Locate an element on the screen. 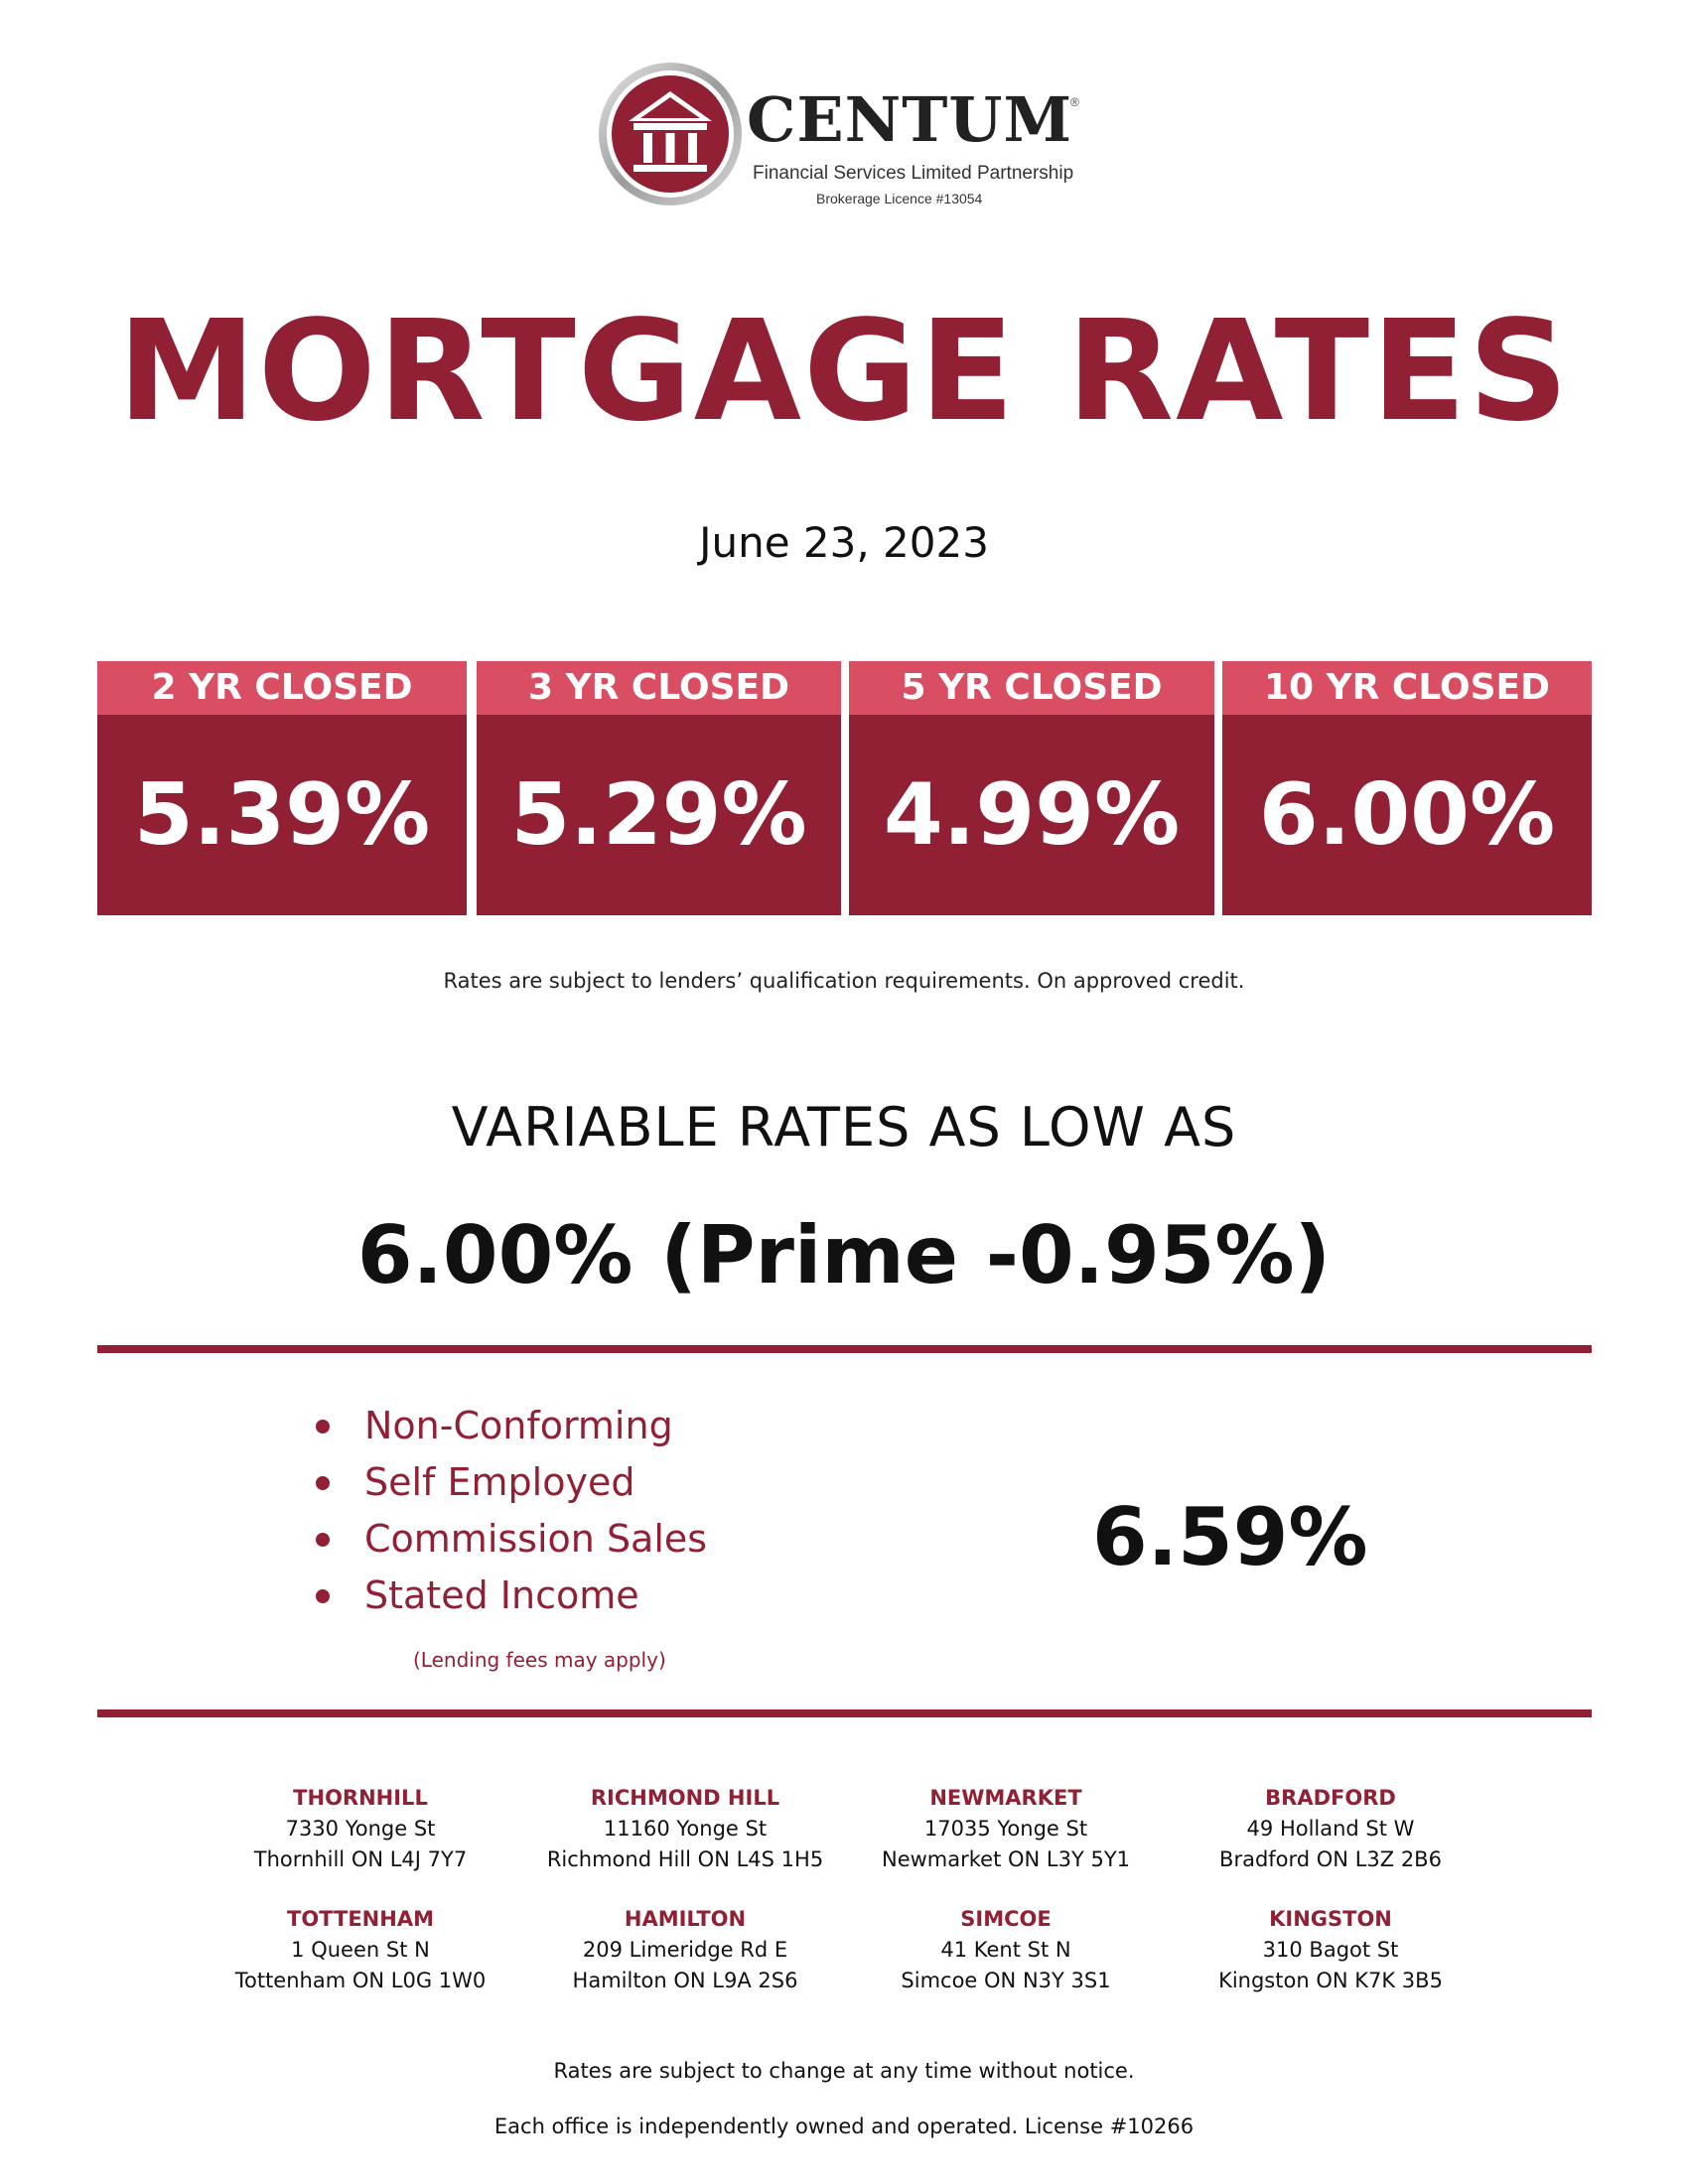 The height and width of the screenshot is (2184, 1688). office-name: HAMILTON is located at coordinates (685, 1919).